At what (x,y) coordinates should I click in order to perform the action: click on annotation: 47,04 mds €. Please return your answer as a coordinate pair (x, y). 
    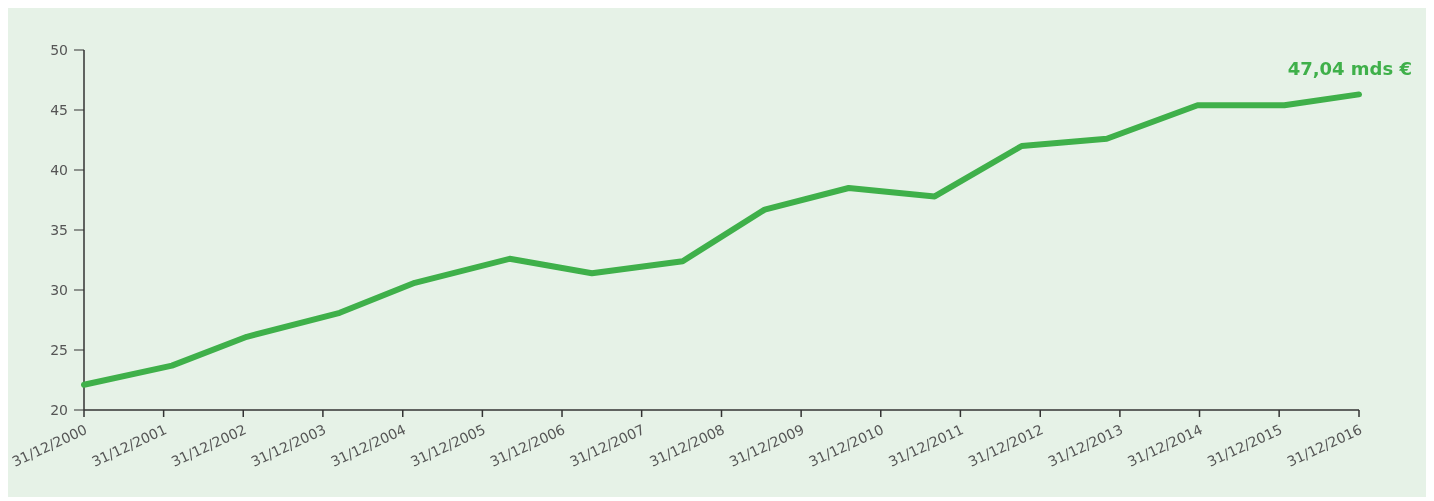
    Looking at the image, I should click on (1349, 68).